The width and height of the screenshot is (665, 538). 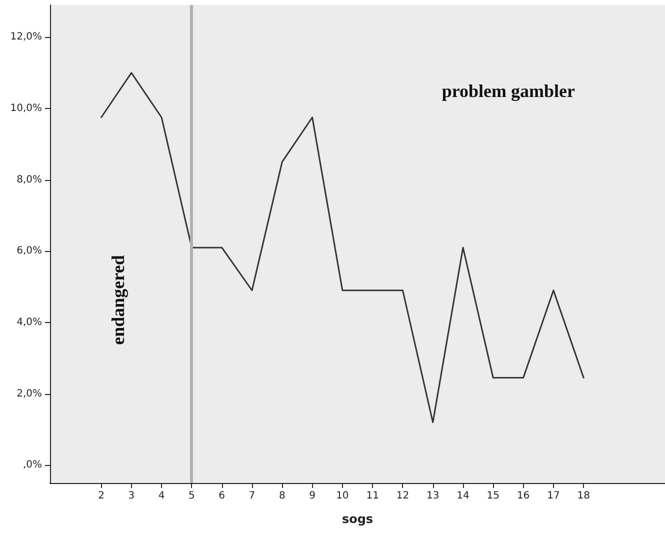 I want to click on x-tick-label: 13, so click(x=433, y=496).